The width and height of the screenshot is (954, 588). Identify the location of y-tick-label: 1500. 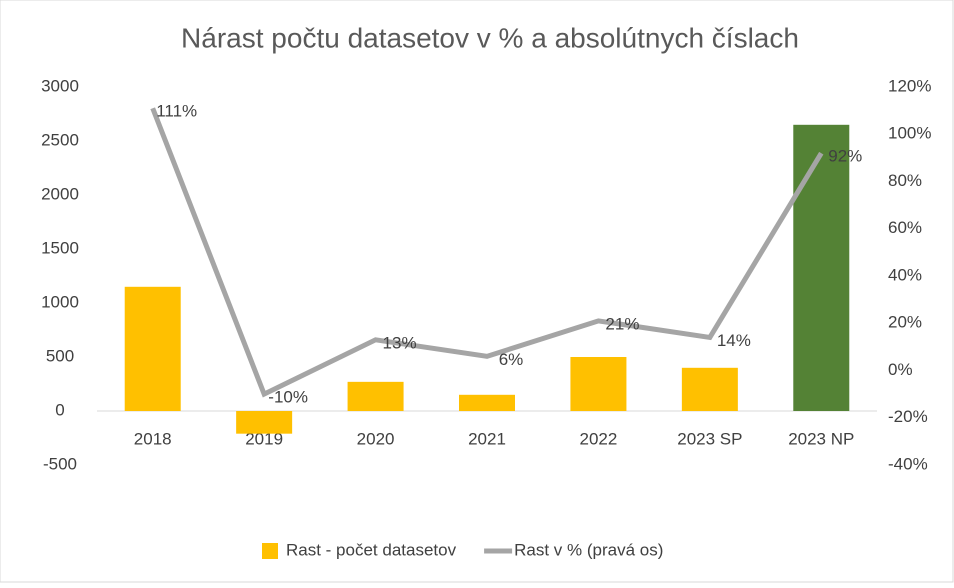
(60, 247).